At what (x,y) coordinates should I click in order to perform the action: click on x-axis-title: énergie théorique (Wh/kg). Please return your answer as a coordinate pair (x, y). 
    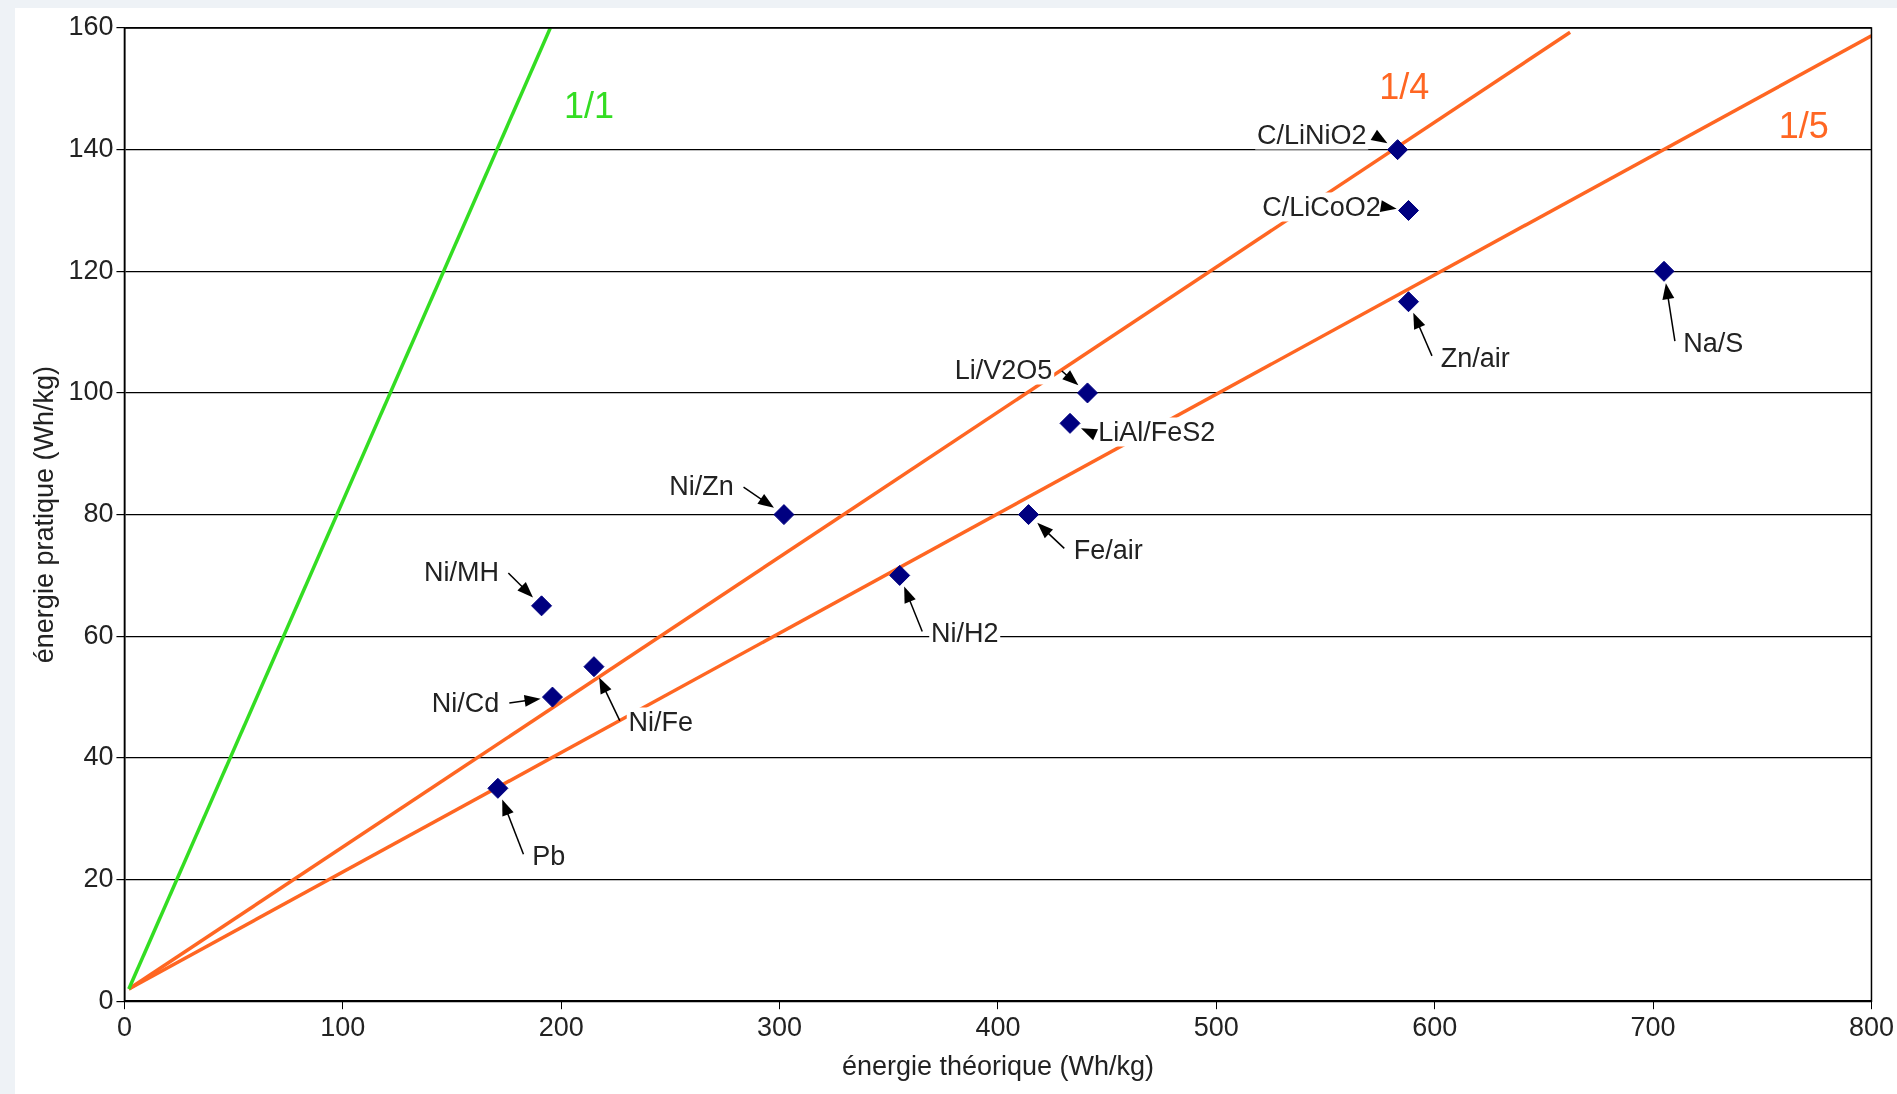
    Looking at the image, I should click on (998, 1066).